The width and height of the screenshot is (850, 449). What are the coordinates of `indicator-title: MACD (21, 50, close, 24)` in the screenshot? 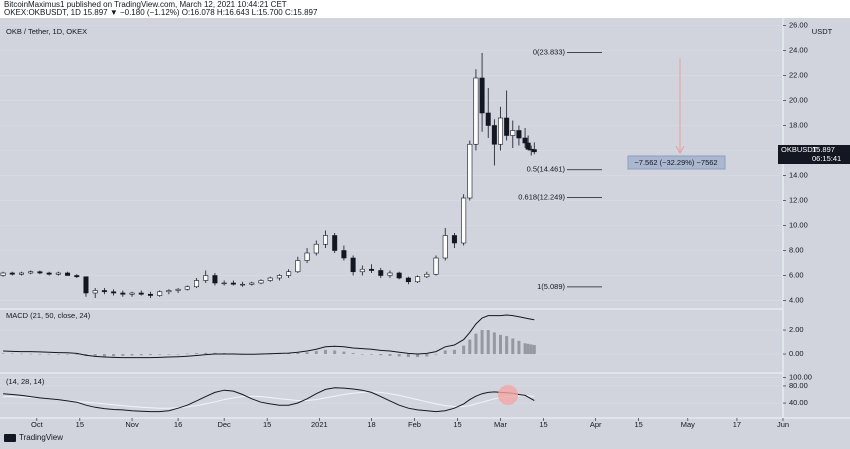 It's located at (48, 315).